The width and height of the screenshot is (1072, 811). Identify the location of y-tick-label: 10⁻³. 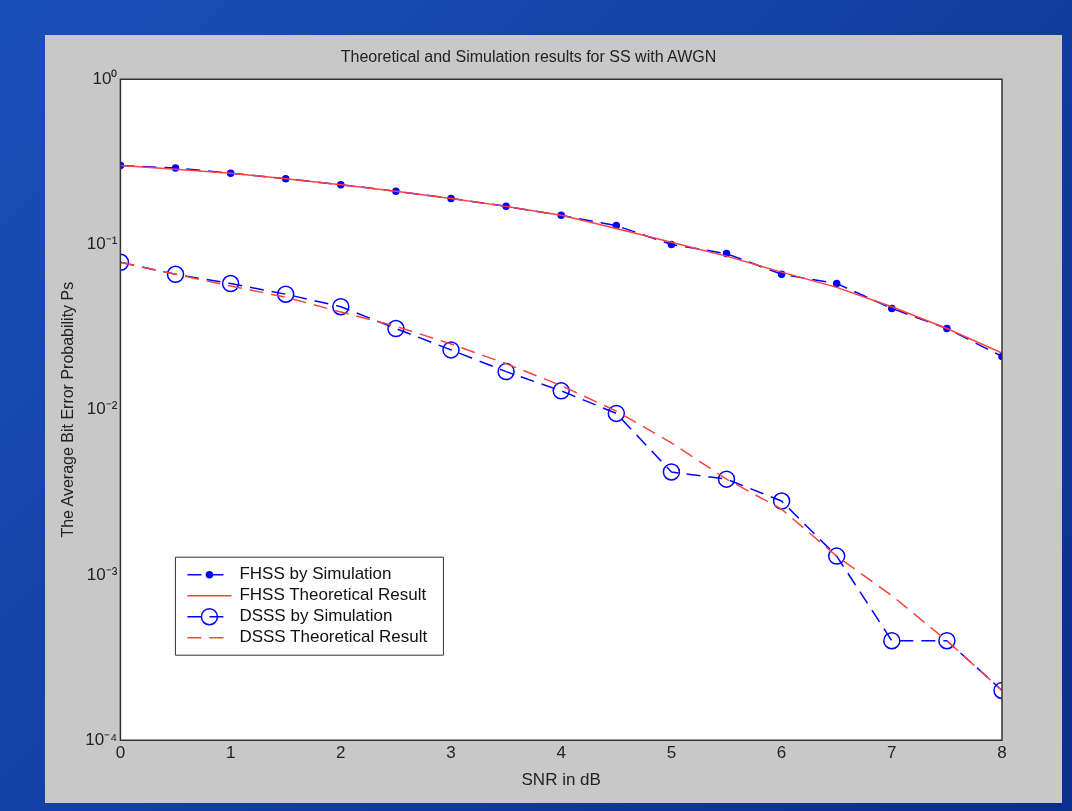
(102, 574).